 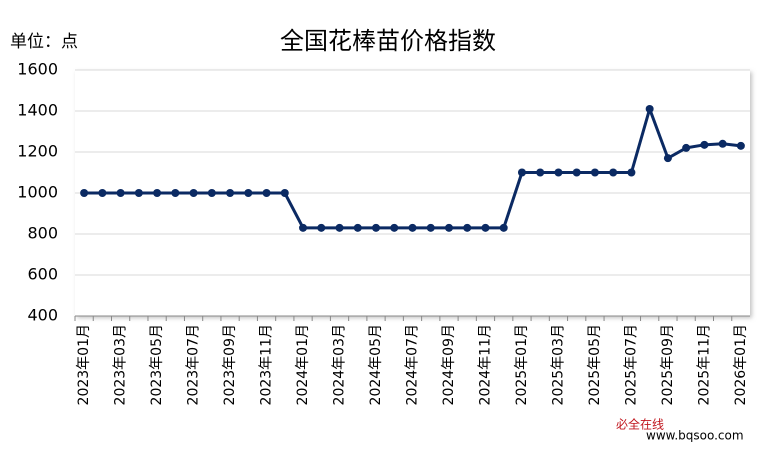 What do you see at coordinates (704, 364) in the screenshot?
I see `x-tick-label: 2025年11月` at bounding box center [704, 364].